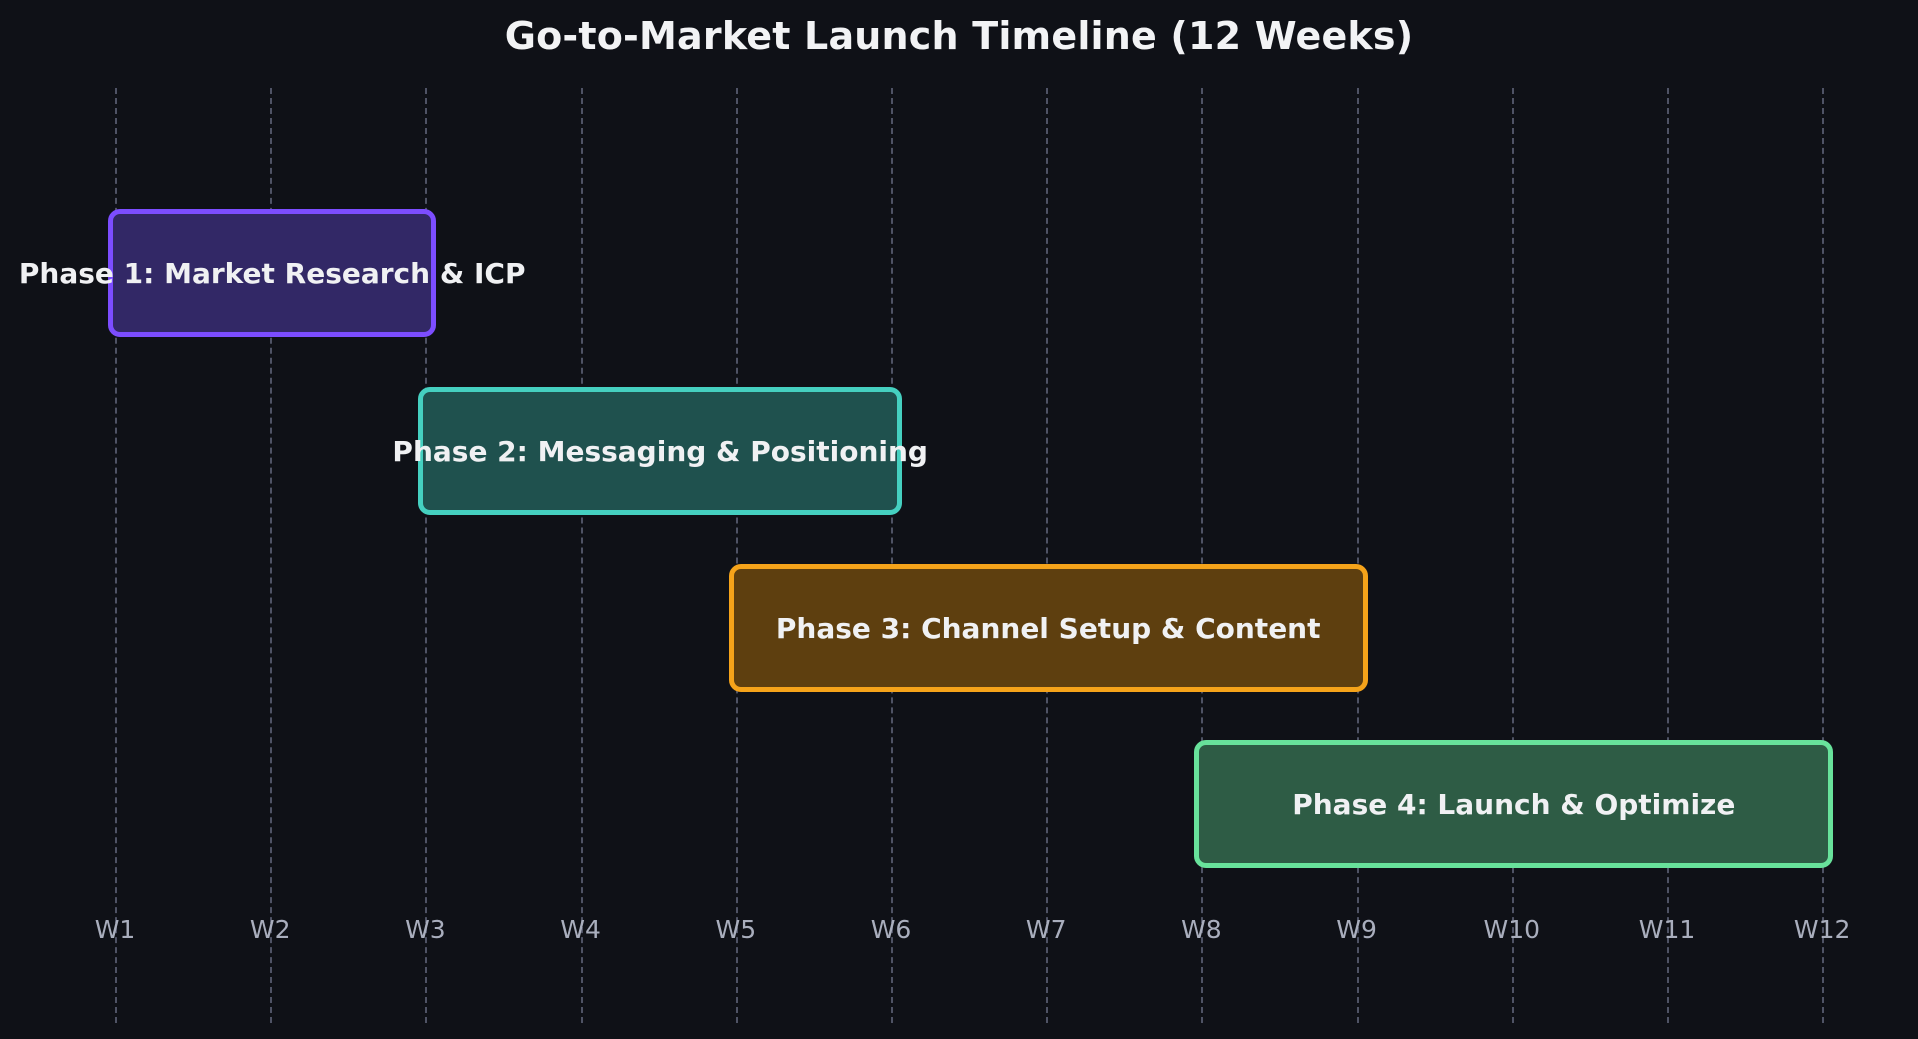 The height and width of the screenshot is (1039, 1918). Describe the element at coordinates (115, 929) in the screenshot. I see `x-tick-label-w1: W1` at that location.